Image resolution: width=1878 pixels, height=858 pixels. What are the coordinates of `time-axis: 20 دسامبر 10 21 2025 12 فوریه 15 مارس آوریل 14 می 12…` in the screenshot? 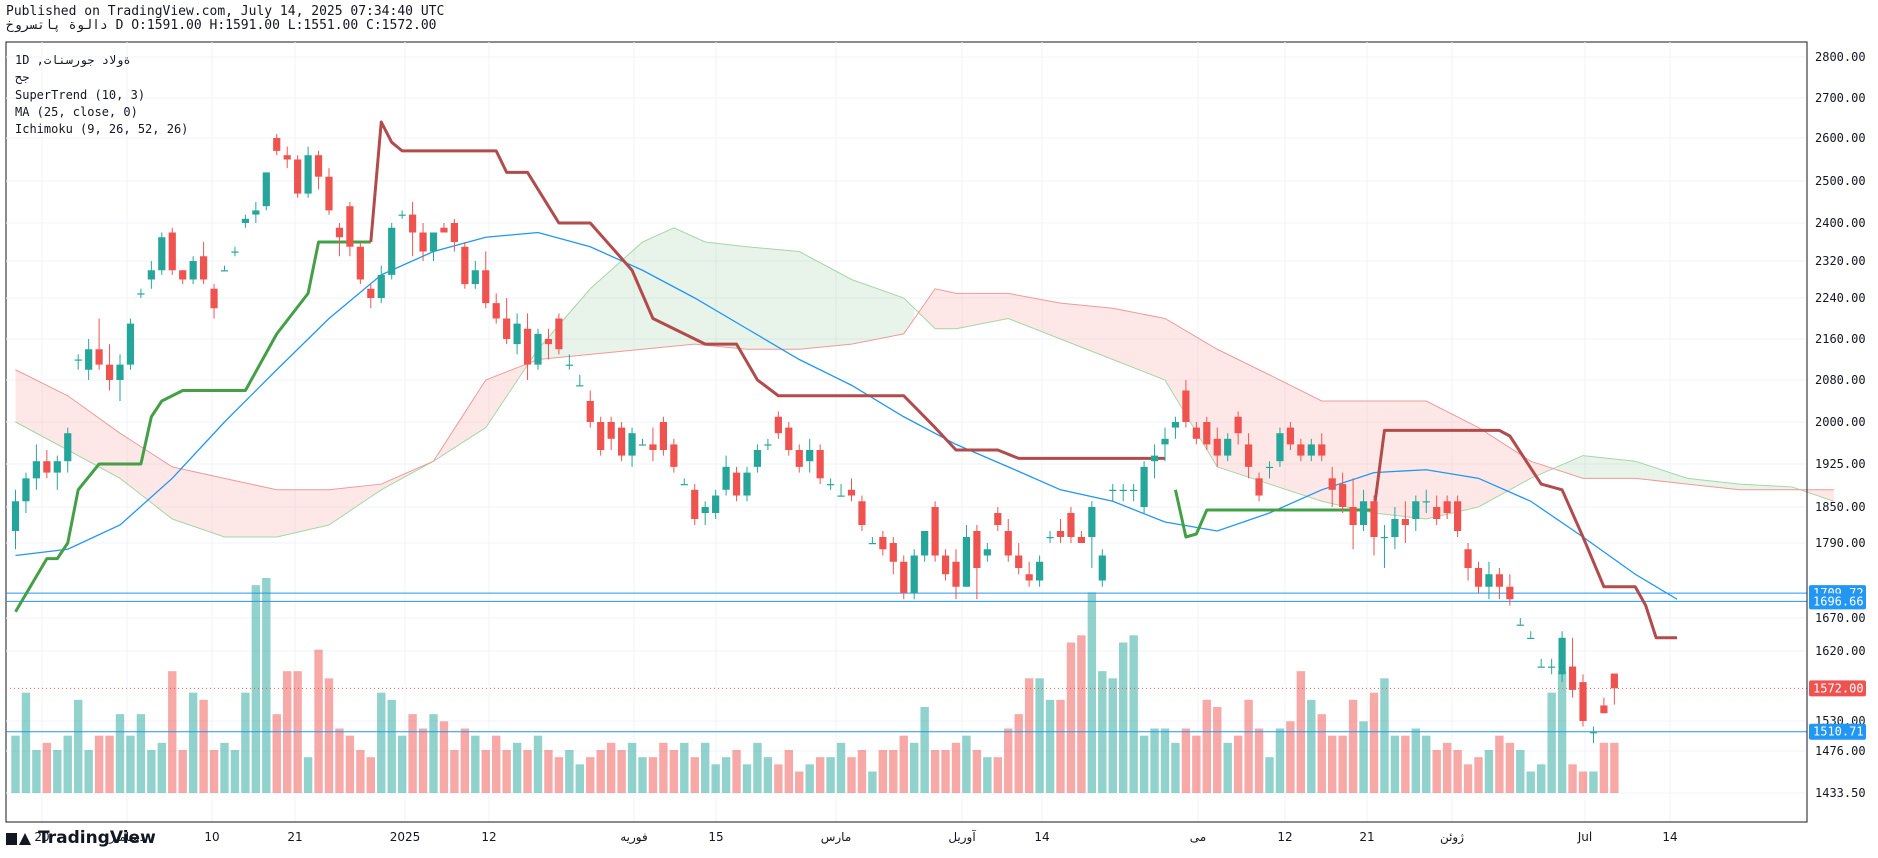 It's located at (855, 837).